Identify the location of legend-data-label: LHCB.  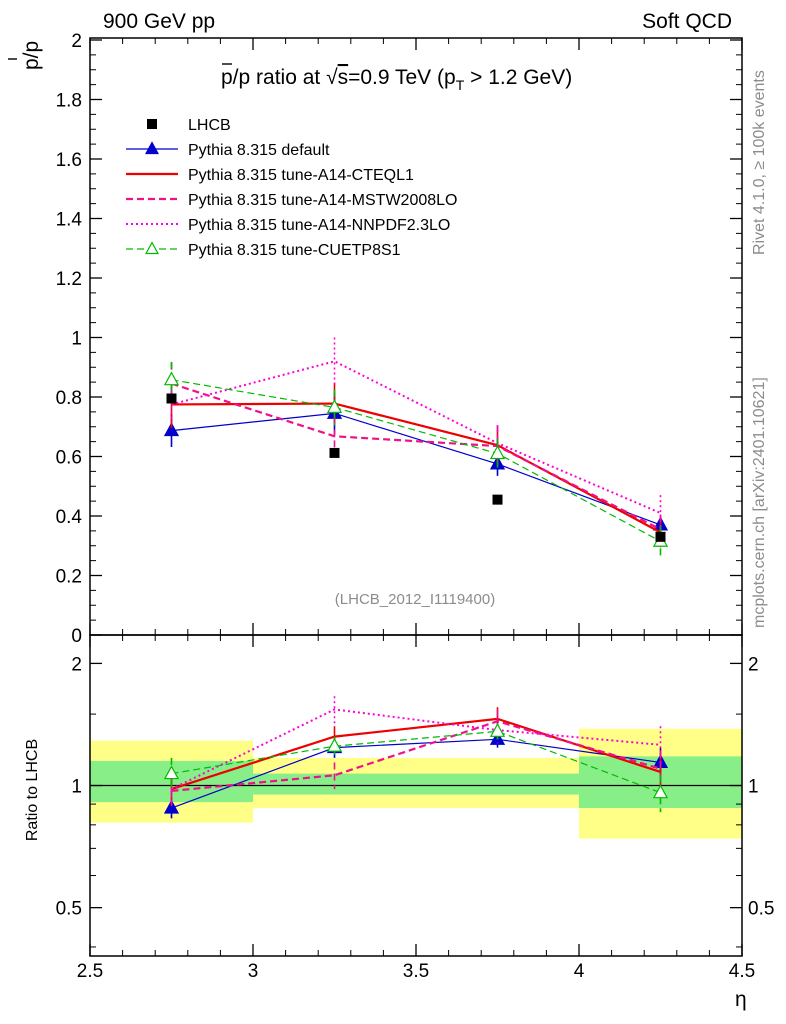
(209, 125).